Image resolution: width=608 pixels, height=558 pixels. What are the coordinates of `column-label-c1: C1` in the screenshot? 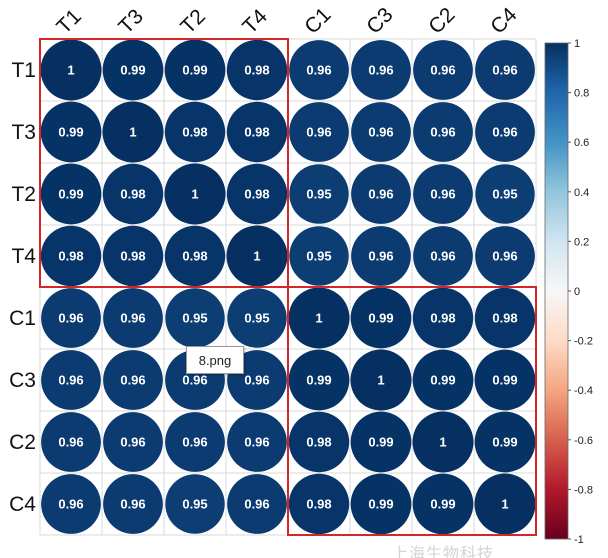 It's located at (317, 20).